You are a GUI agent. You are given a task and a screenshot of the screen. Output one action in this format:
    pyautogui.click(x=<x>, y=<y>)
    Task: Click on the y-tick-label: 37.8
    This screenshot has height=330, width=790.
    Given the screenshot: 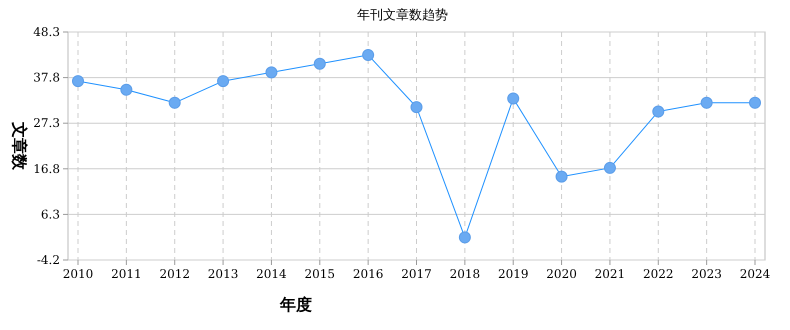 What is the action you would take?
    pyautogui.click(x=46, y=77)
    